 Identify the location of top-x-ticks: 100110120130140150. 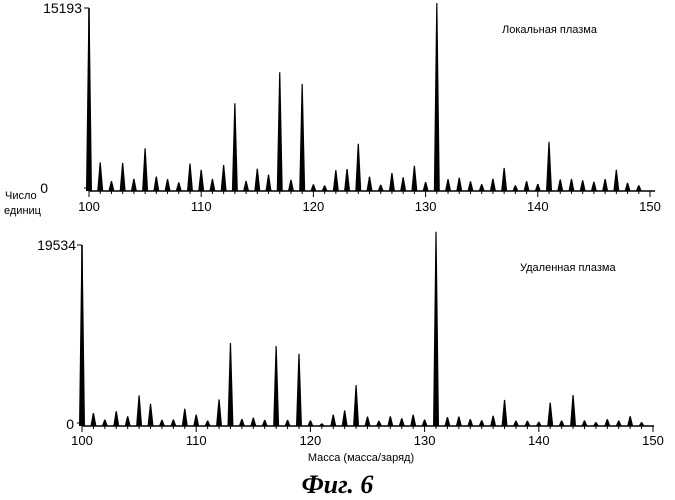
(369, 202).